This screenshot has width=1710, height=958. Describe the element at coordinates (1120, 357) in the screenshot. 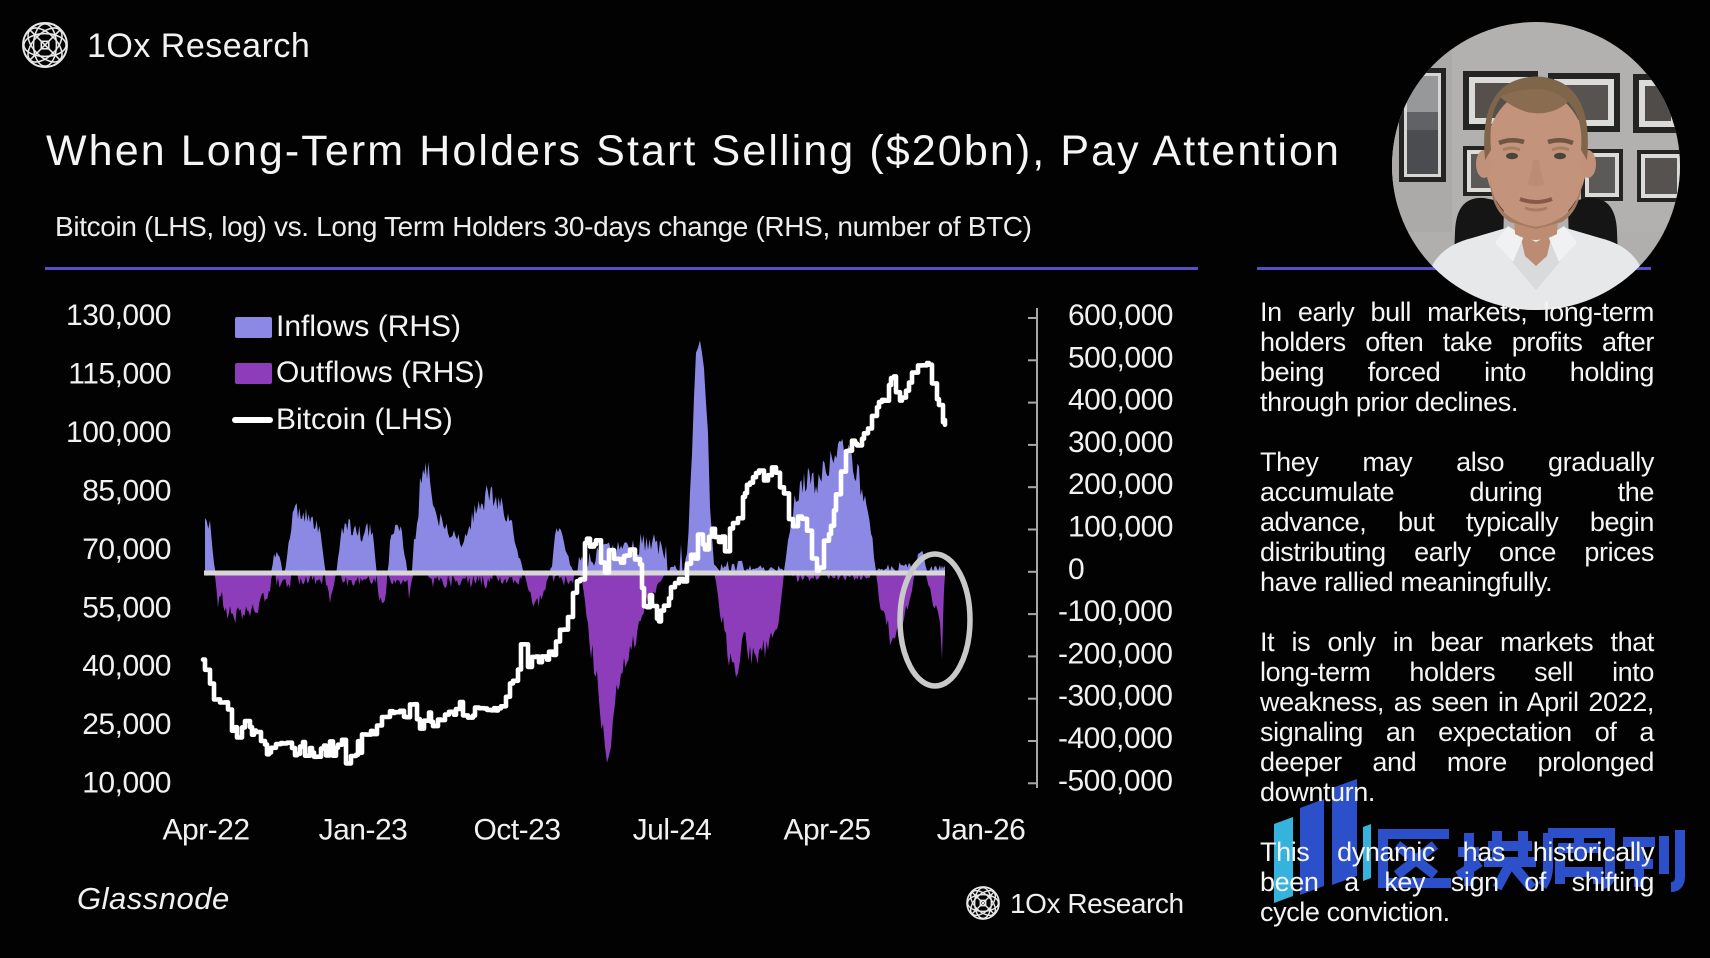

I see `svg-text: 500,000` at that location.